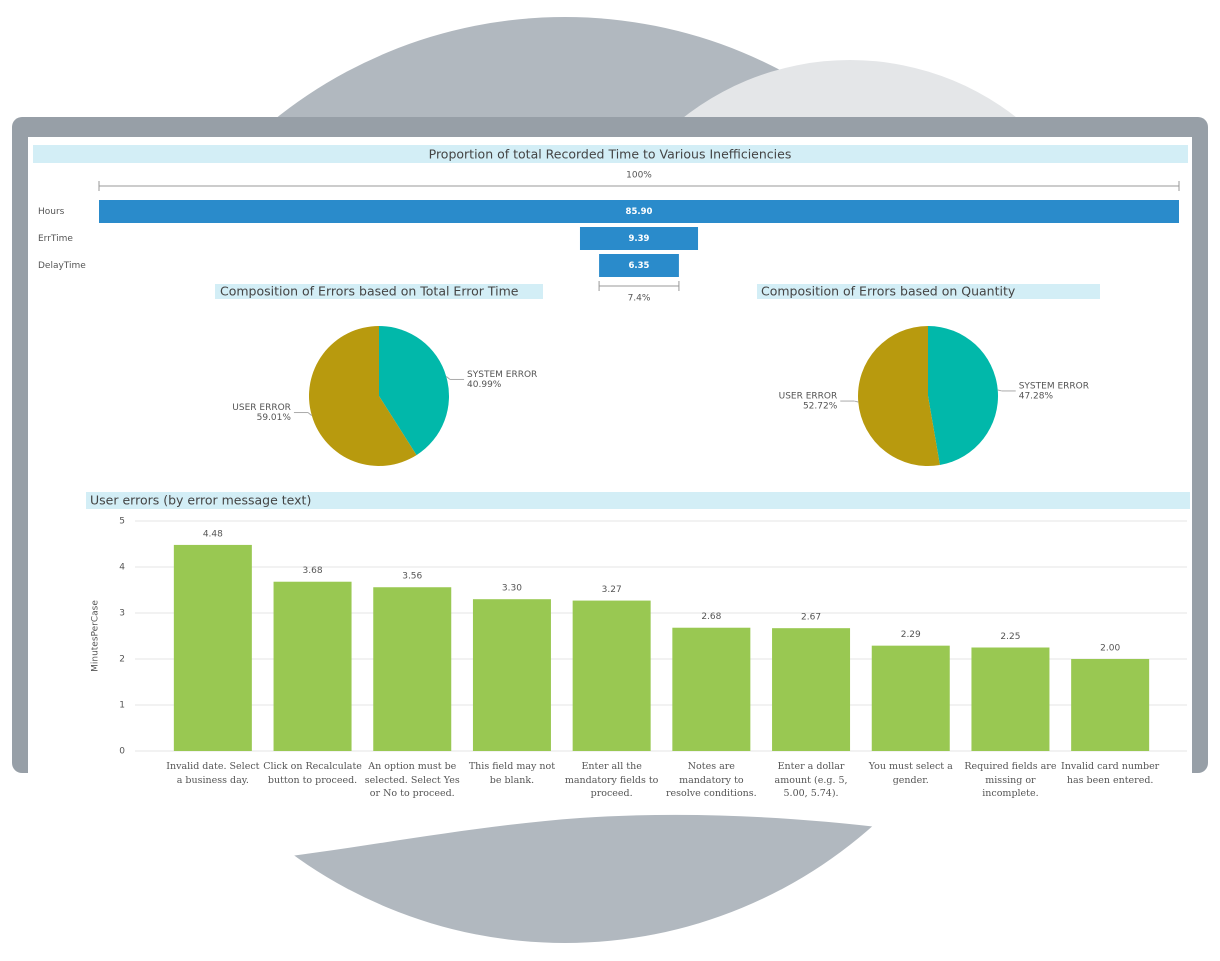 The width and height of the screenshot is (1220, 961). What do you see at coordinates (122, 568) in the screenshot?
I see `y-tick-label: 4` at bounding box center [122, 568].